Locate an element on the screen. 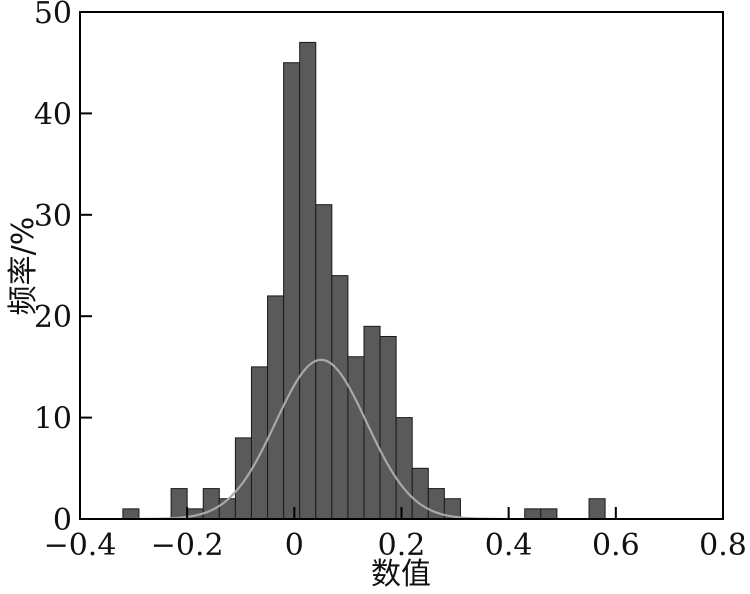 The image size is (750, 594). normal-fit-curve is located at coordinates (315, 439).